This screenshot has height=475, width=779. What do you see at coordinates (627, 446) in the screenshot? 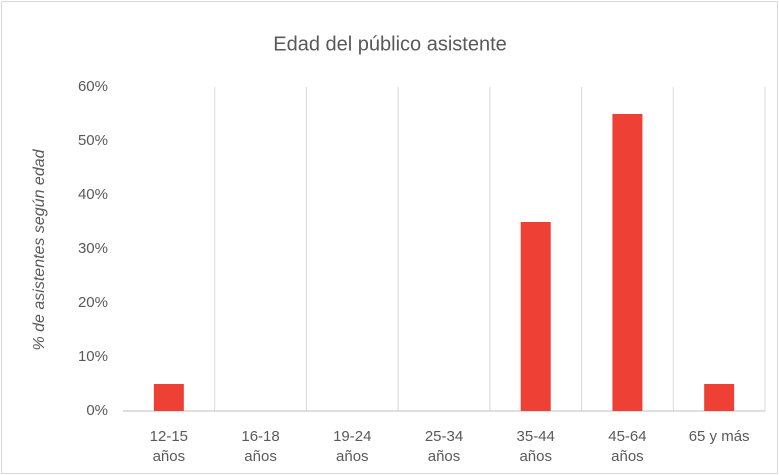
I see `x-tick-label: 45-64 años` at bounding box center [627, 446].